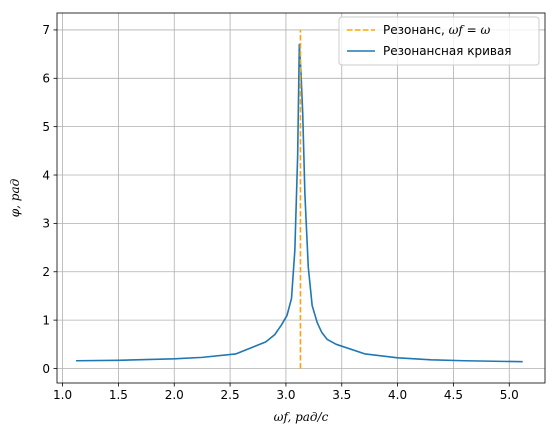 This screenshot has width=555, height=435. Describe the element at coordinates (46, 79) in the screenshot. I see `y-tick-label: 6` at that location.